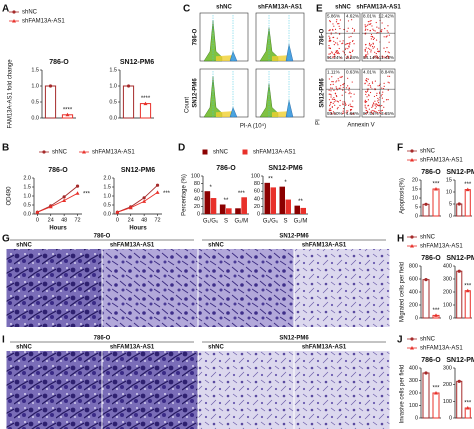 The width and height of the screenshot is (474, 429). Describe the element at coordinates (415, 180) in the screenshot. I see `y-tick-label: 20` at that location.